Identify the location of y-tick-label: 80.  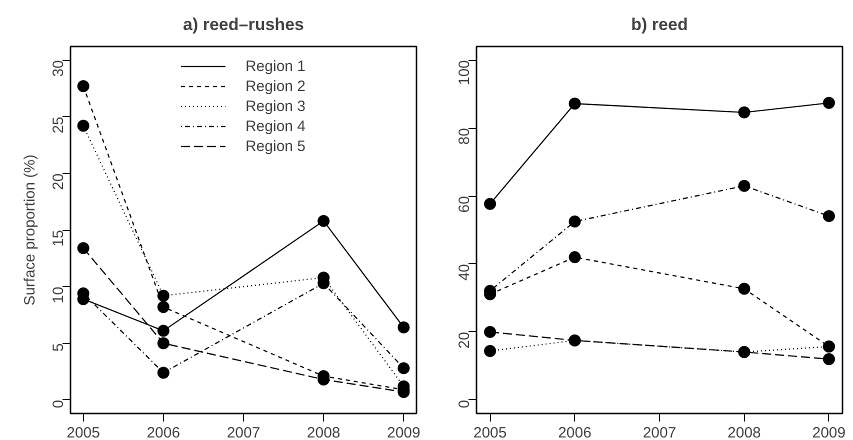
(464, 136).